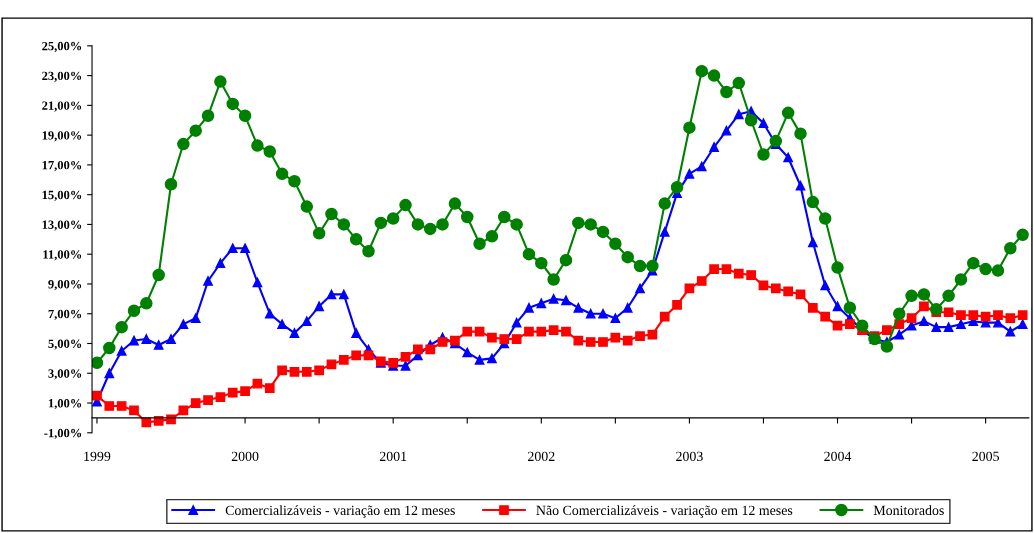 The image size is (1034, 533). Describe the element at coordinates (62, 76) in the screenshot. I see `y-tick-label: 23,00%` at that location.